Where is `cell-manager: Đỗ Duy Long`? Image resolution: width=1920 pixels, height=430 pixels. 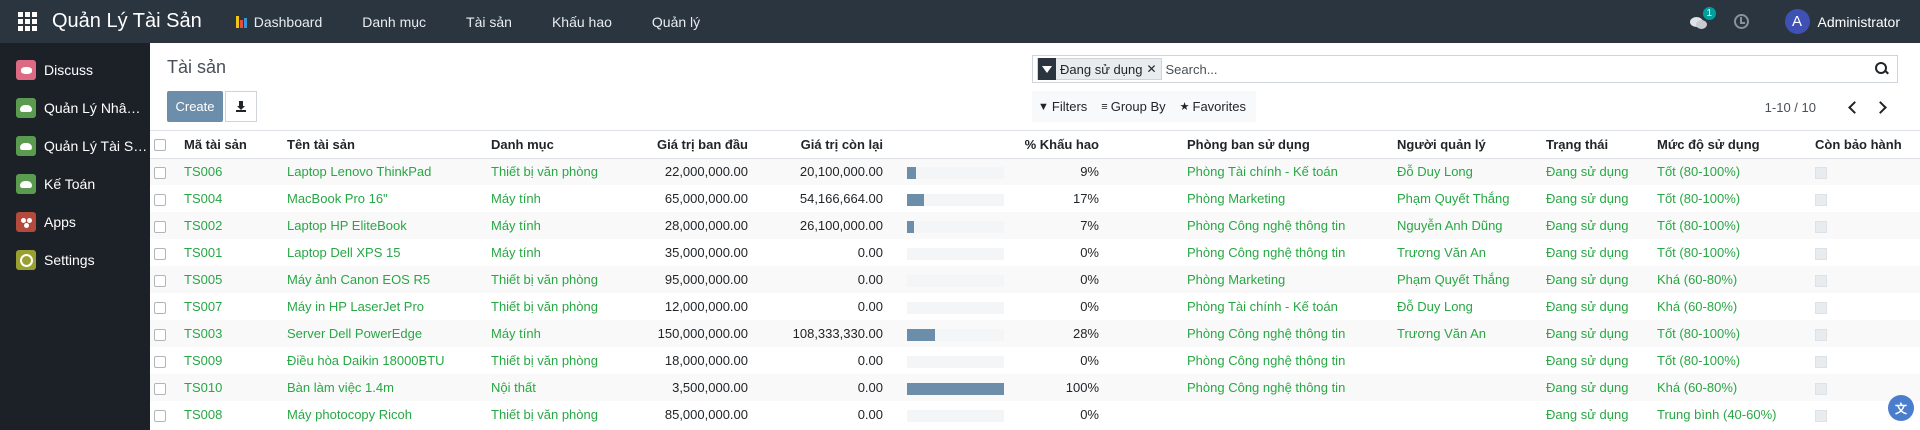 cell-manager: Đỗ Duy Long is located at coordinates (1467, 171).